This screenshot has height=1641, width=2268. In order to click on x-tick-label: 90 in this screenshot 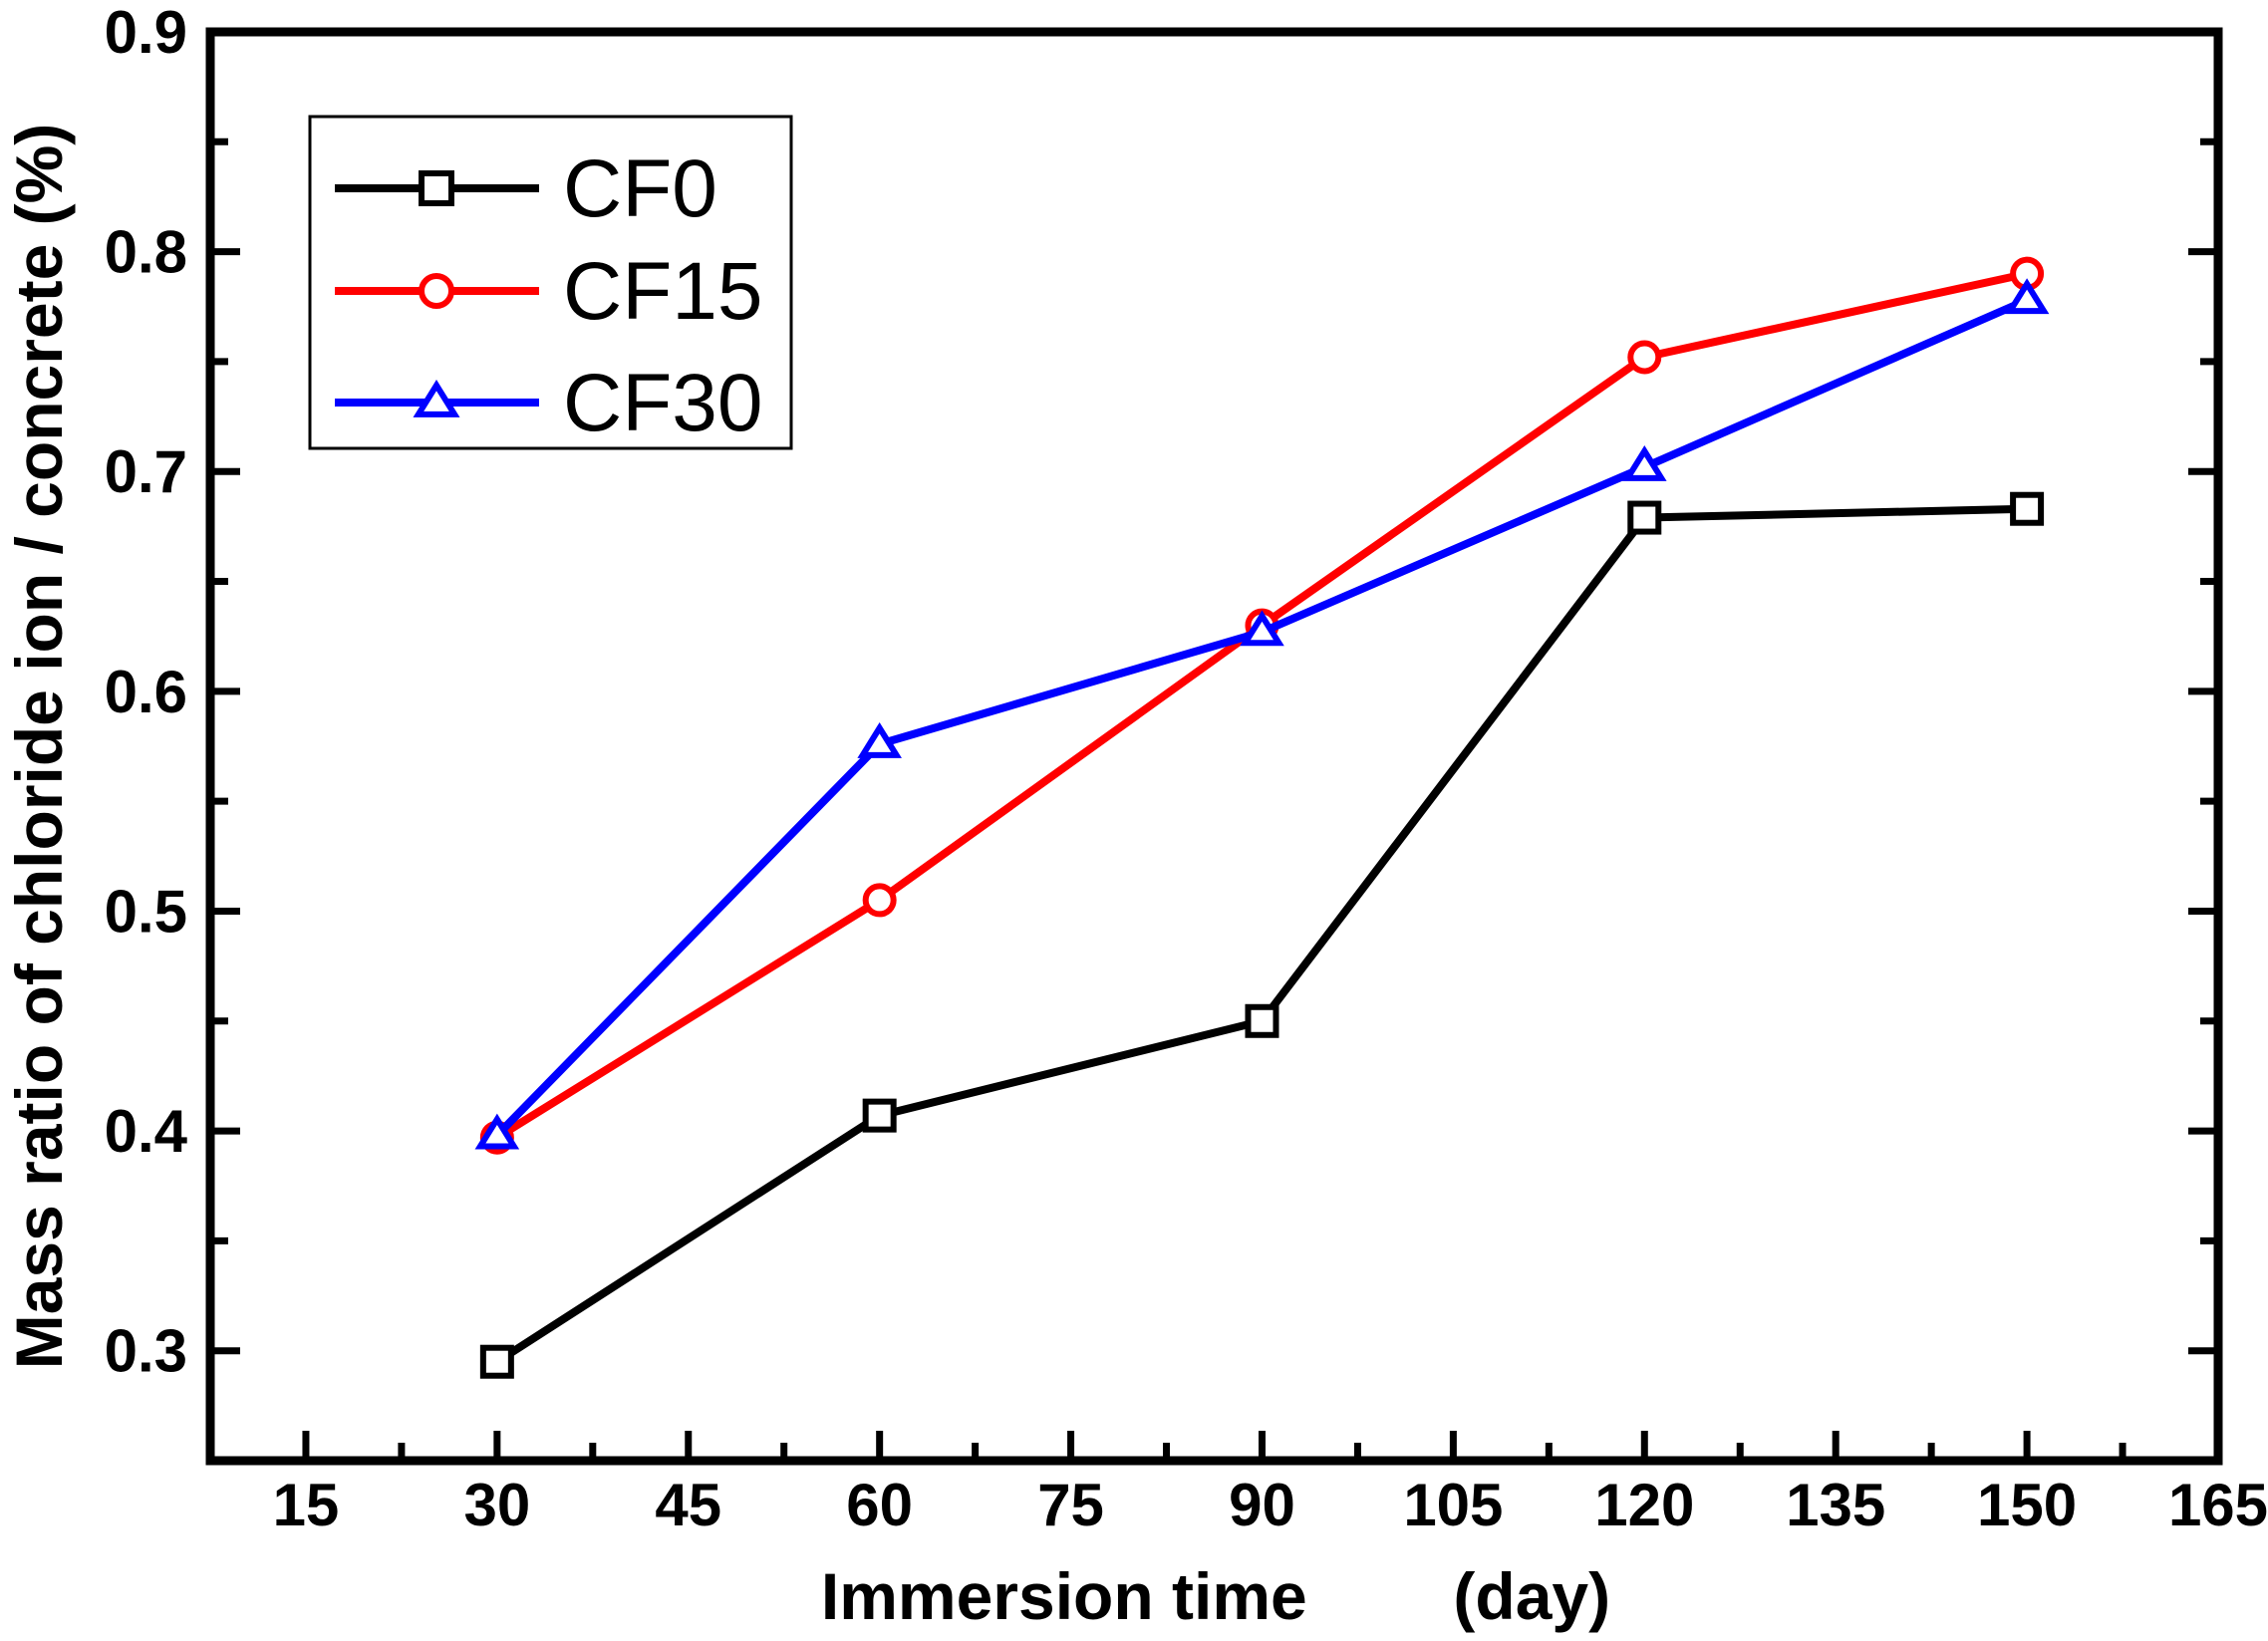, I will do `click(1262, 1505)`.